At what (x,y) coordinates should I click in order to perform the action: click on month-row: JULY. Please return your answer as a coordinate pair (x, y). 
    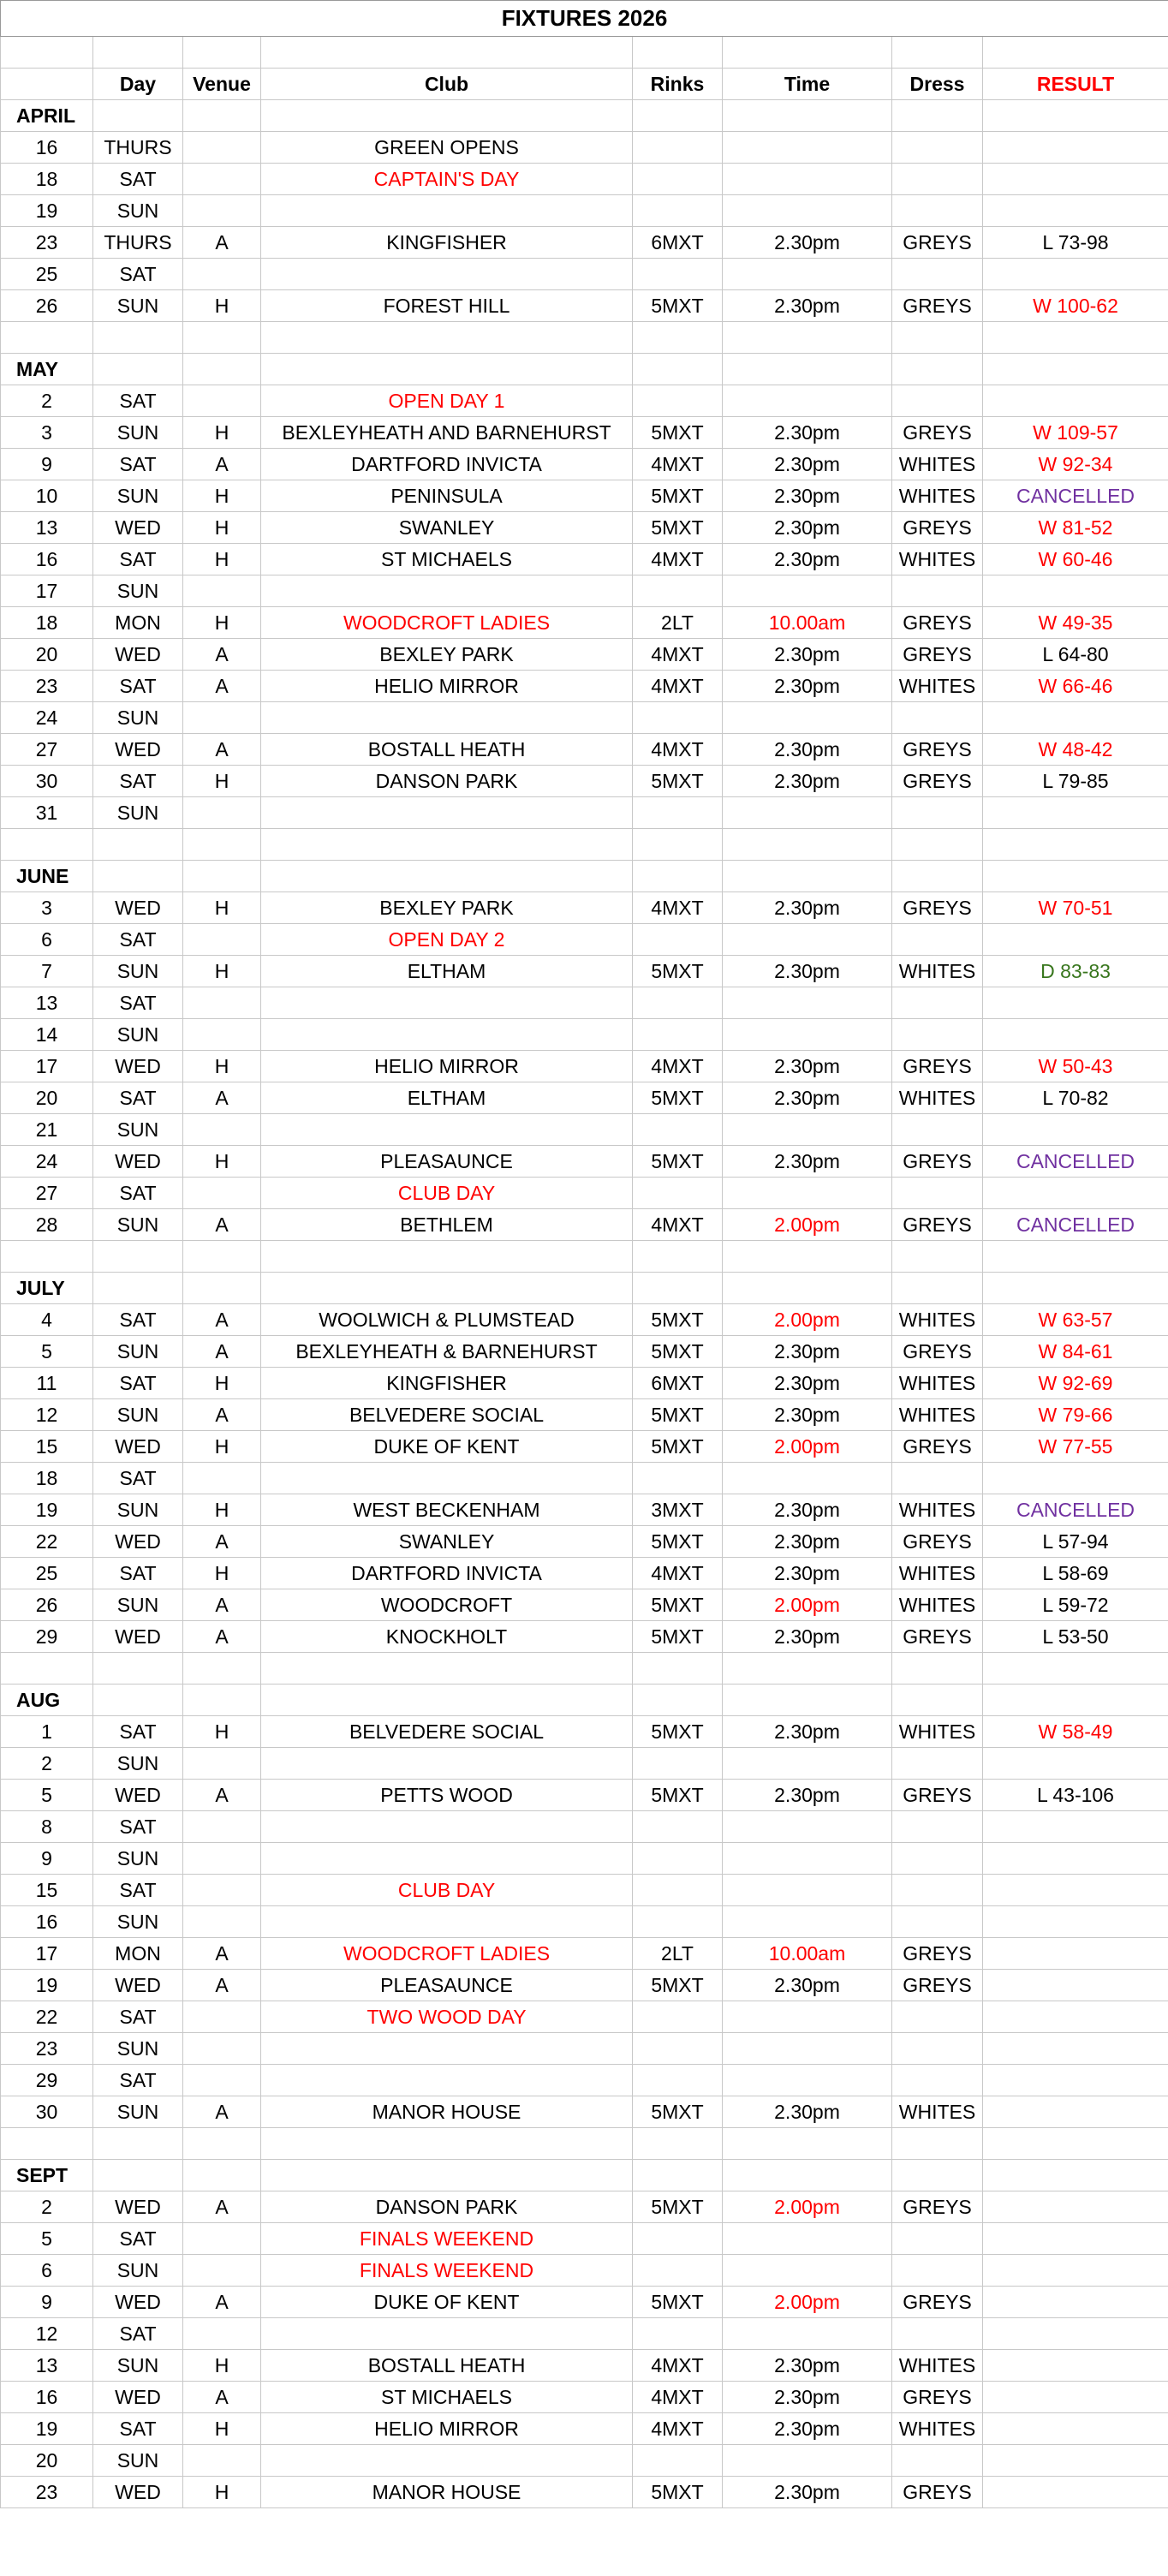
    Looking at the image, I should click on (584, 1288).